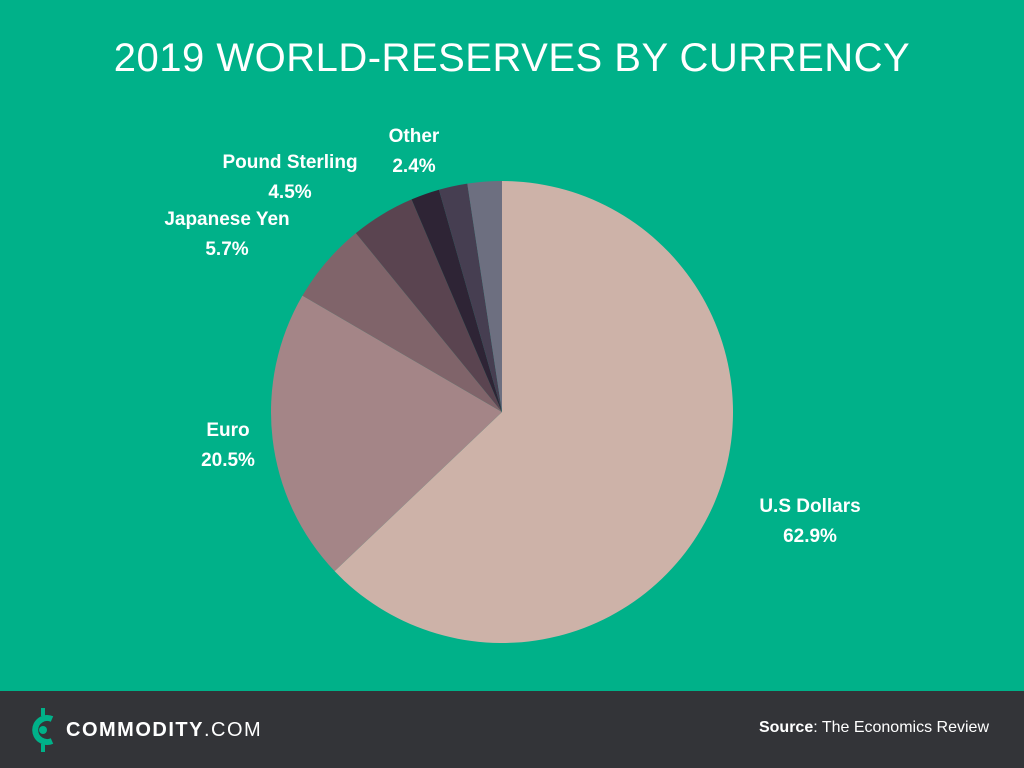  I want to click on pie-slice-other, so click(484, 296).